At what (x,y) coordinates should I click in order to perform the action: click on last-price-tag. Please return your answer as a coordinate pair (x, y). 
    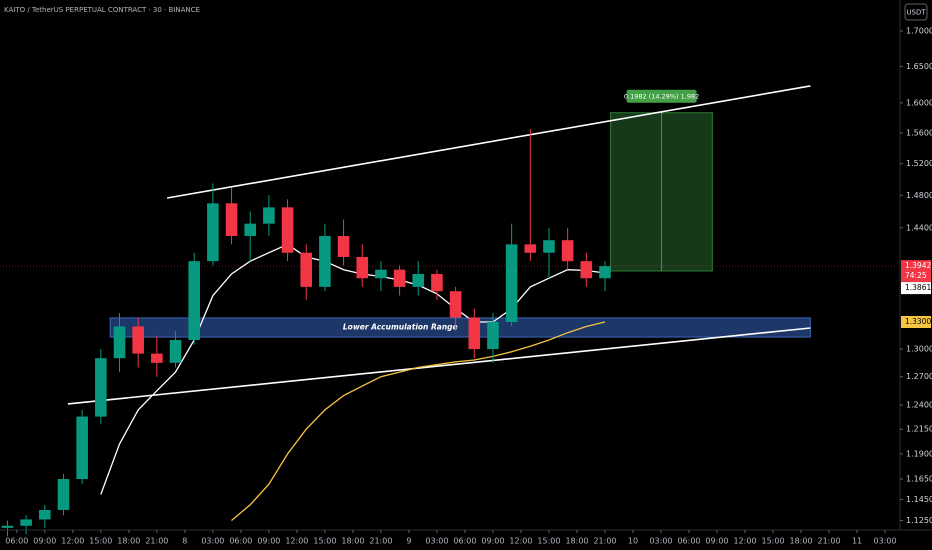
    Looking at the image, I should click on (916, 271).